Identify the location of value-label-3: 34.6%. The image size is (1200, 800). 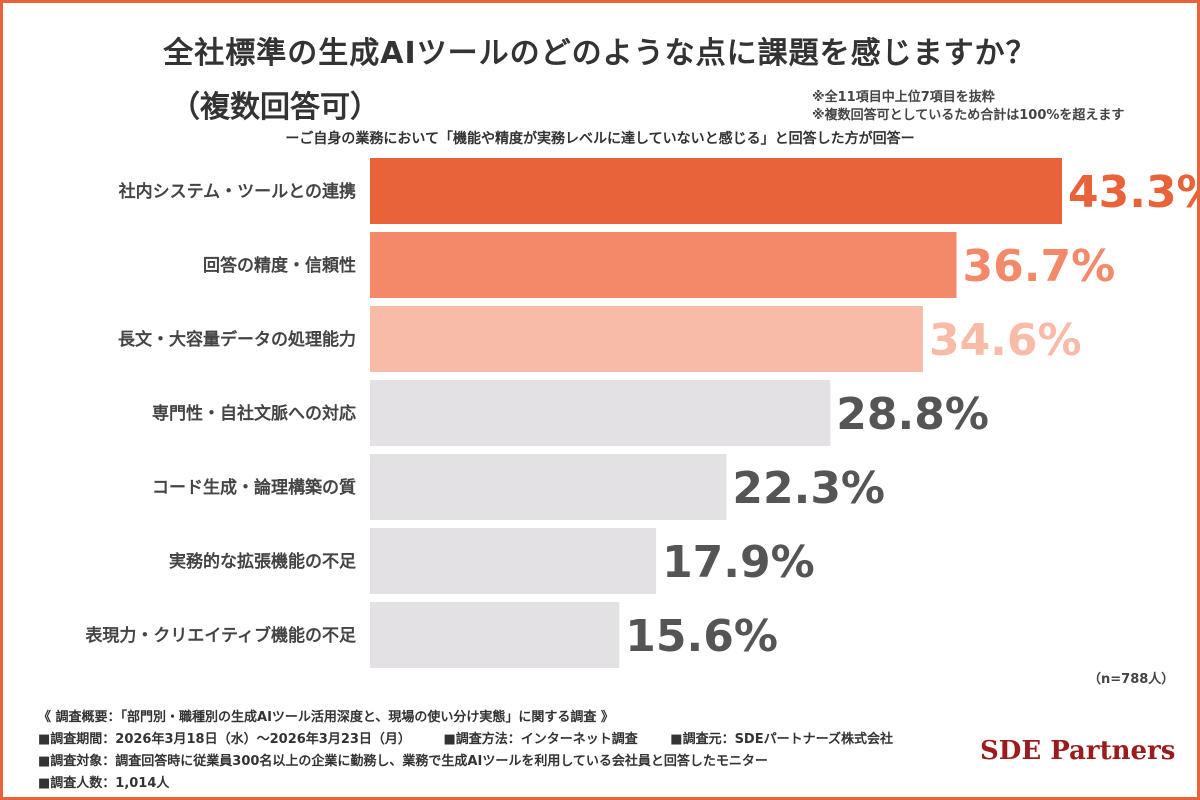
(1005, 340).